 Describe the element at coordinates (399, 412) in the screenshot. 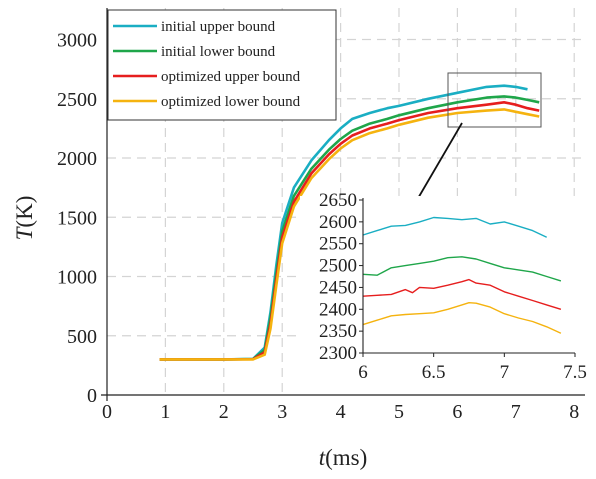

I see `x-tick-label: 5` at that location.